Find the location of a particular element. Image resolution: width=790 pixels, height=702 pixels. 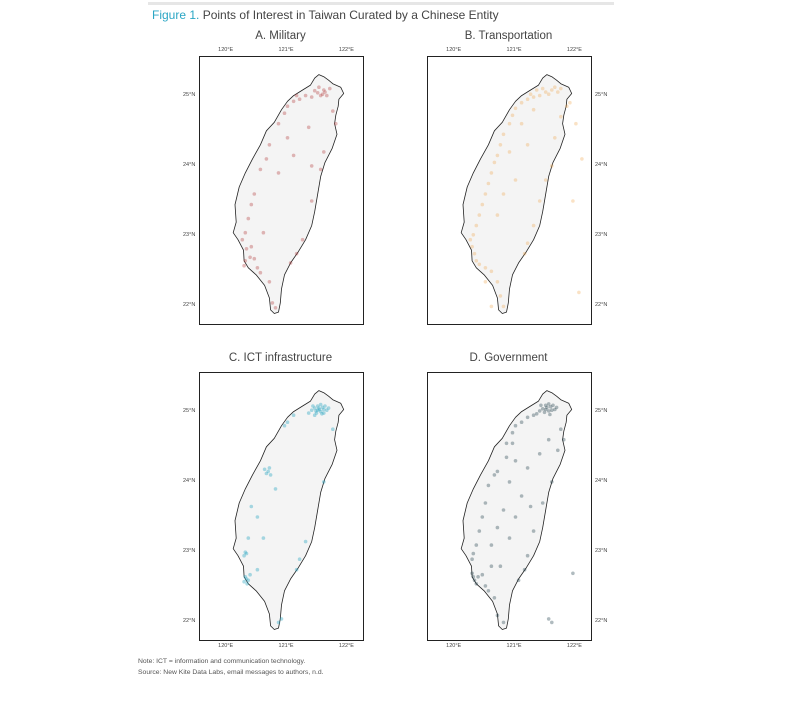

map-svg-military is located at coordinates (288, 194).